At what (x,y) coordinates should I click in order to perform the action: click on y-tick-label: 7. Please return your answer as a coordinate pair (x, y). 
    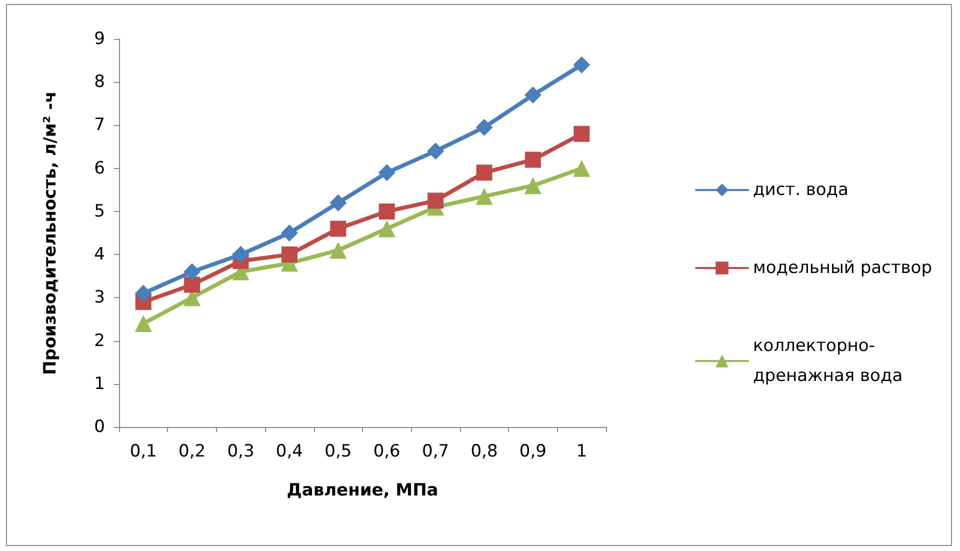
    Looking at the image, I should click on (99, 125).